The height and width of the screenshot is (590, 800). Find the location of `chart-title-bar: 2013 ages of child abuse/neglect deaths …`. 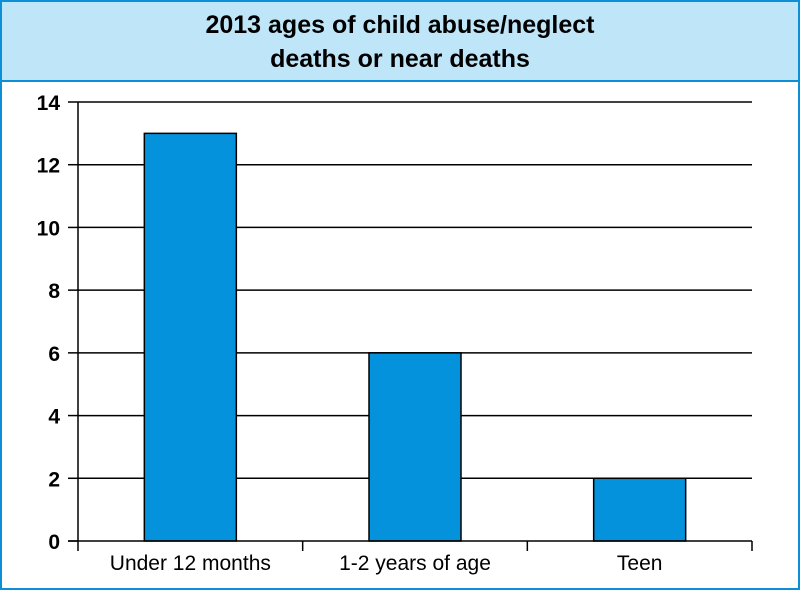

chart-title-bar: 2013 ages of child abuse/neglect deaths … is located at coordinates (400, 42).